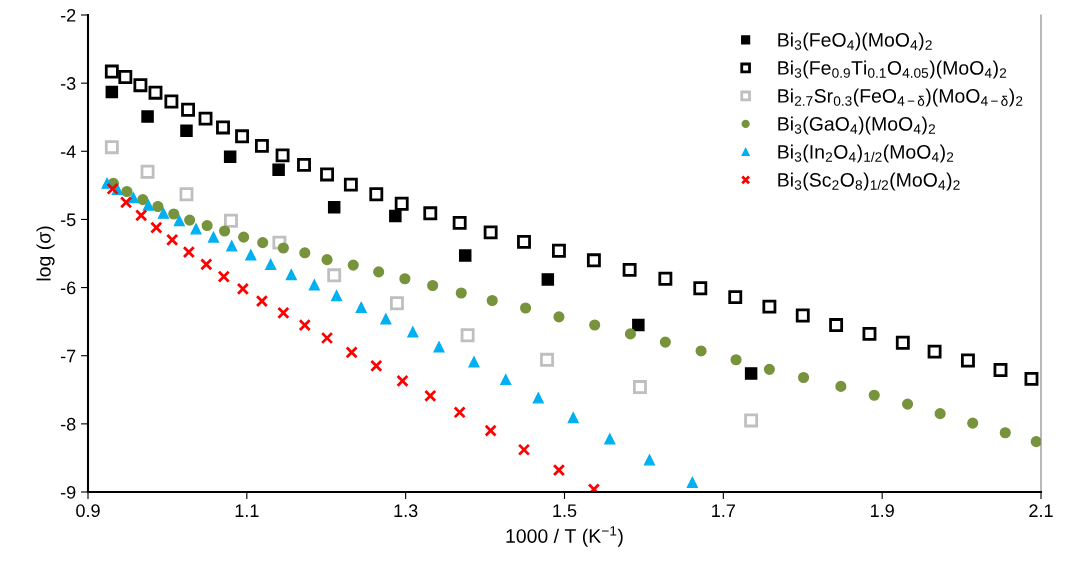 The width and height of the screenshot is (1066, 568). I want to click on x-tick-label: 0.9, so click(88, 511).